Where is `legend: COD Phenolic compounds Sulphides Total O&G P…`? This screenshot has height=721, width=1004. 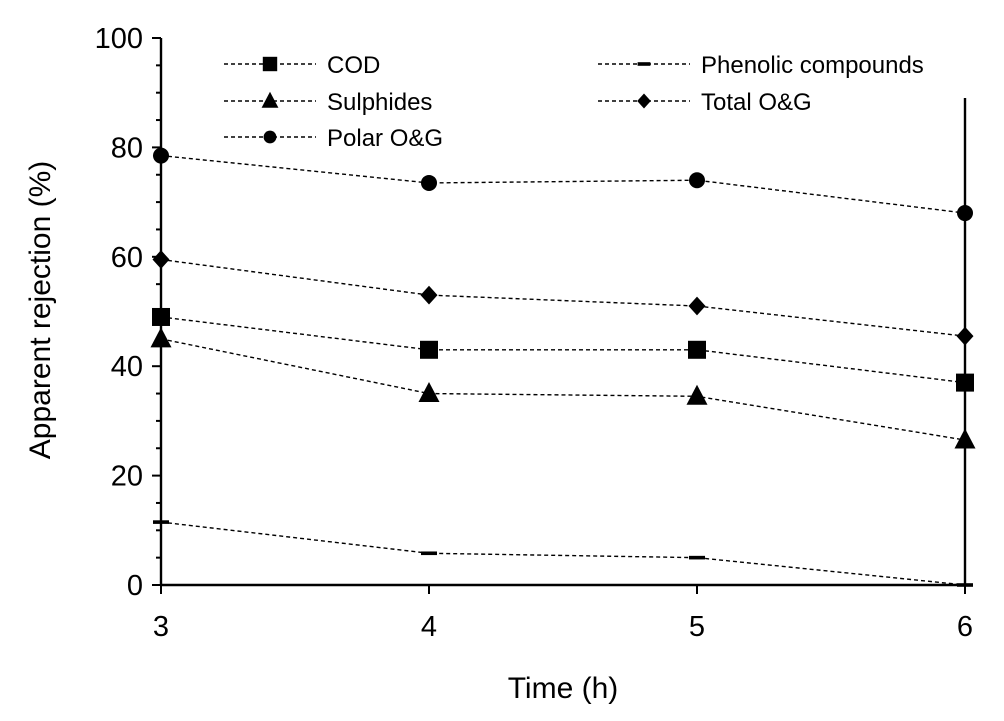 legend: COD Phenolic compounds Sulphides Total O&G P… is located at coordinates (574, 102).